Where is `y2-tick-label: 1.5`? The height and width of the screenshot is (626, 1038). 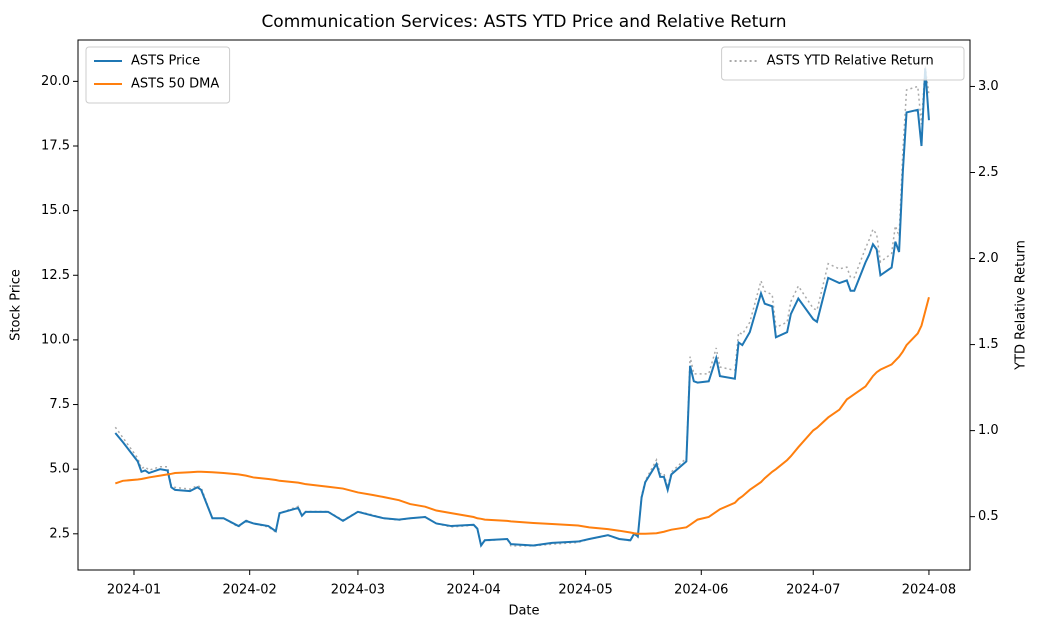
y2-tick-label: 1.5 is located at coordinates (988, 344).